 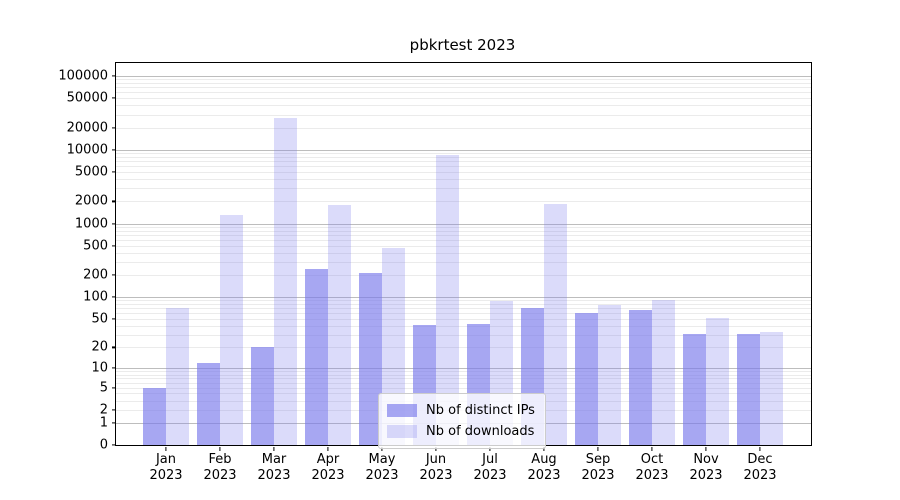 I want to click on bar-distinct-ips-dec, so click(x=748, y=389).